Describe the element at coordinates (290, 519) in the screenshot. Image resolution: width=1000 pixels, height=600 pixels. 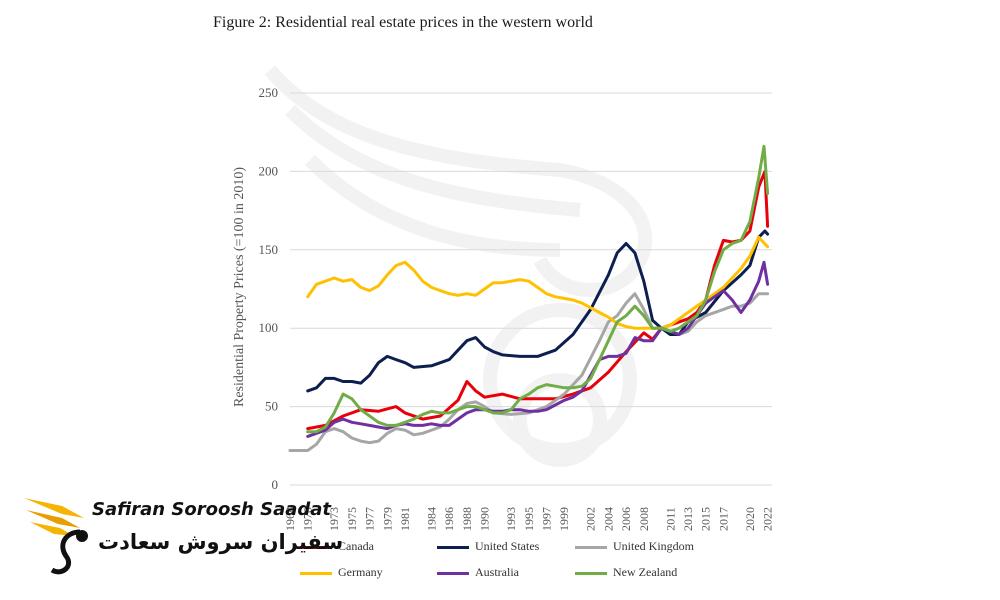
I see `x-tick-label: 1968` at that location.